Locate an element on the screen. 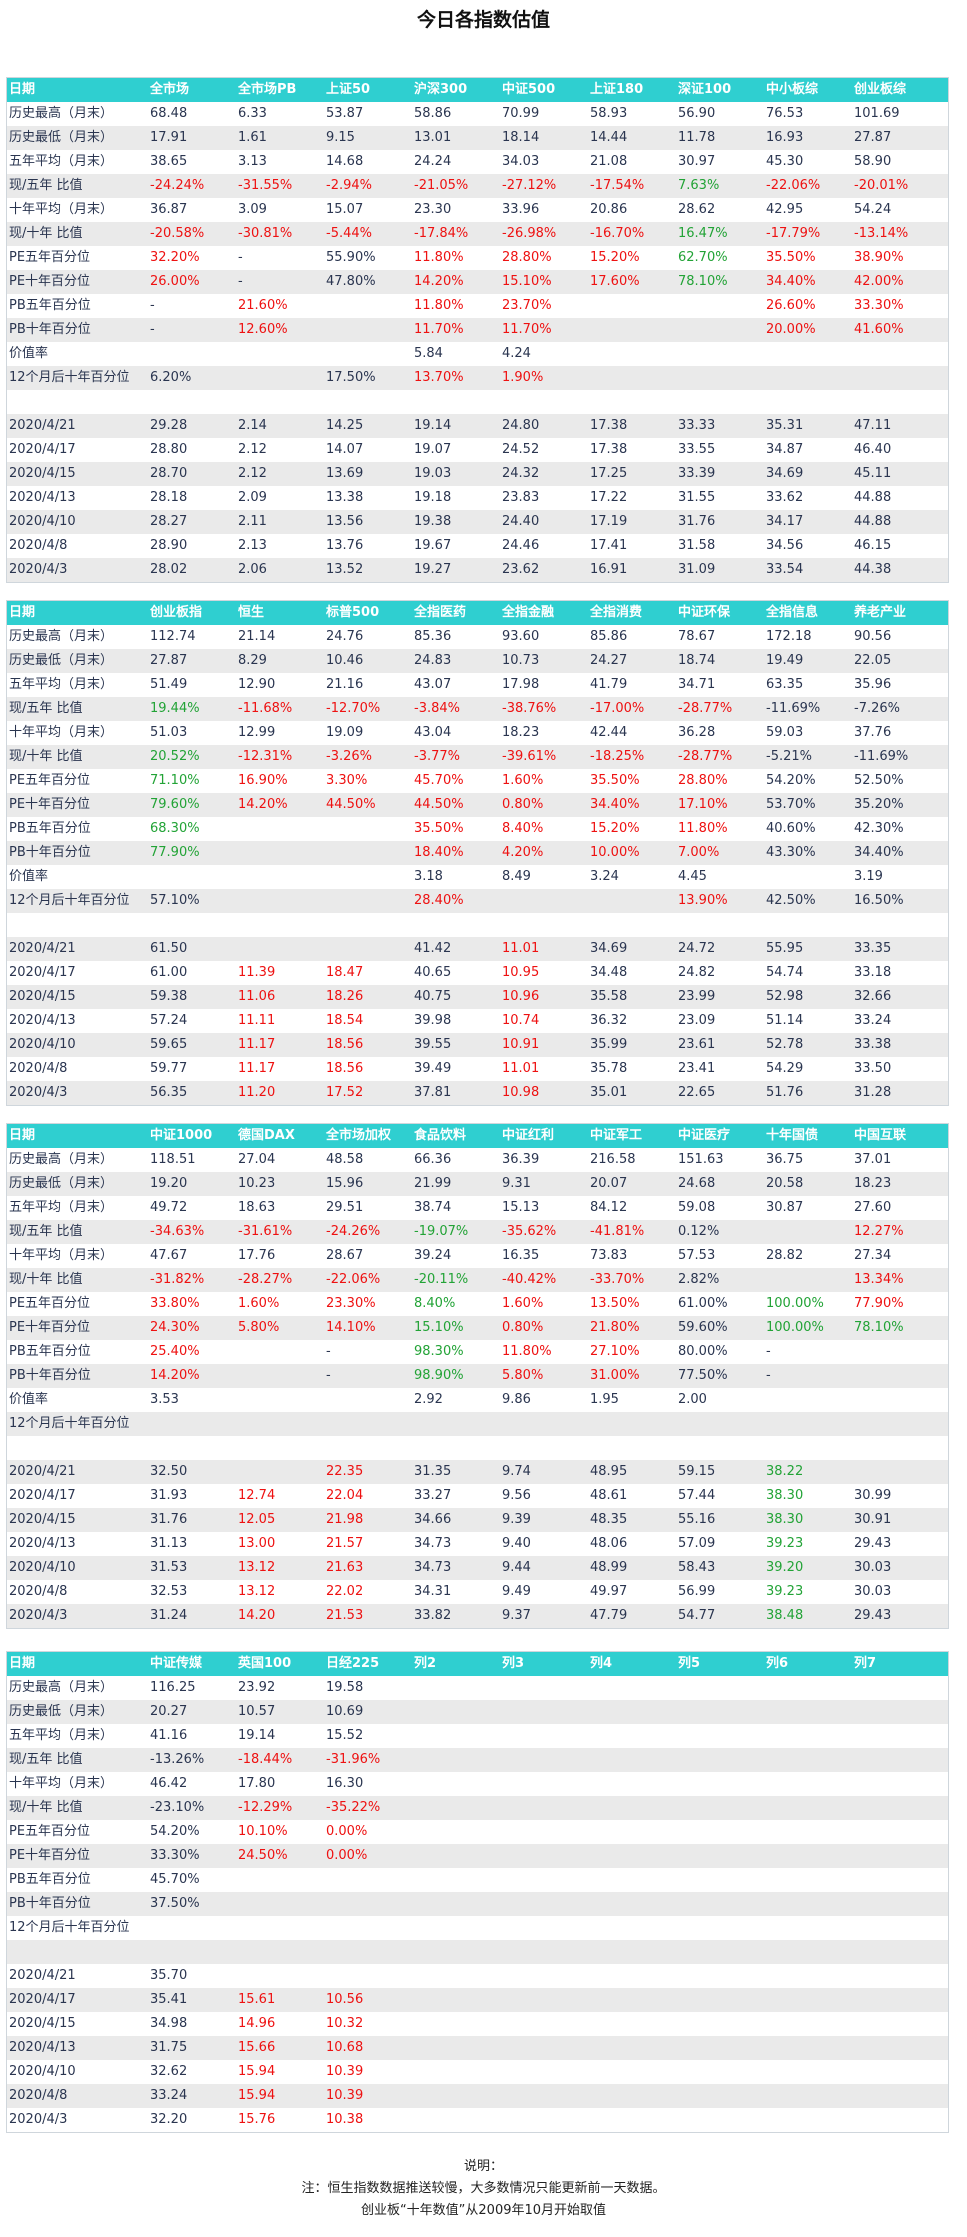 Image resolution: width=967 pixels, height=2237 pixels. table-cell: 59.38 is located at coordinates (169, 996).